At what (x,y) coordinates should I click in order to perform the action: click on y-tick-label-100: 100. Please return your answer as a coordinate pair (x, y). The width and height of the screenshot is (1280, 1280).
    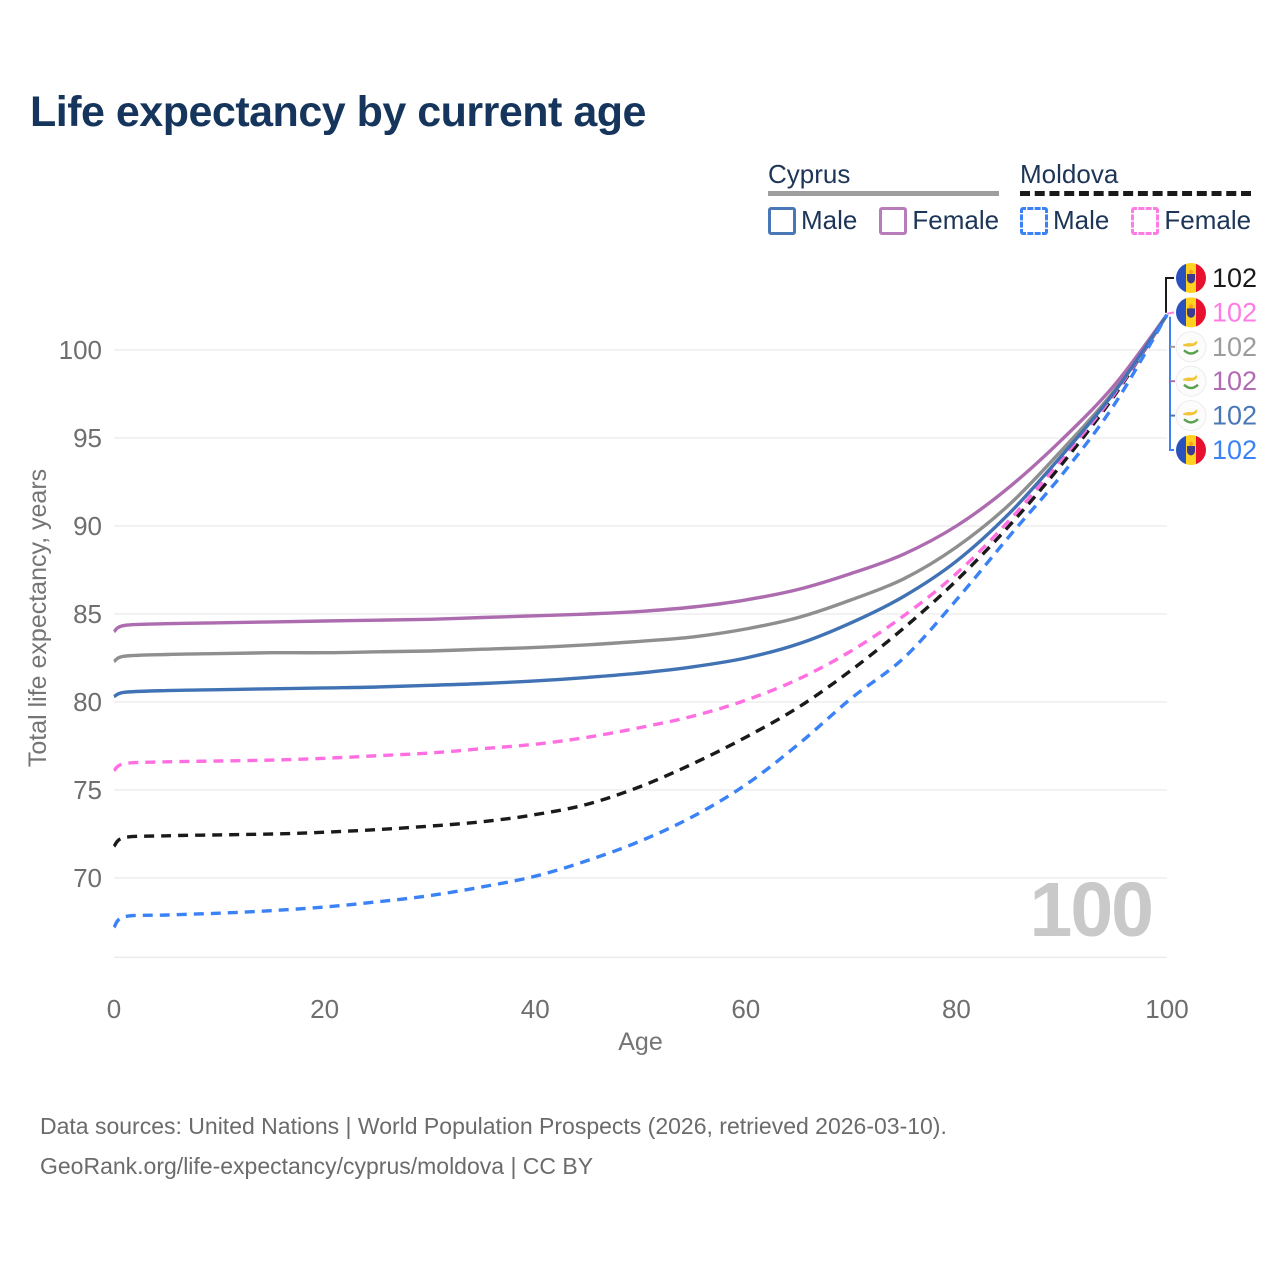
    Looking at the image, I should click on (80, 350).